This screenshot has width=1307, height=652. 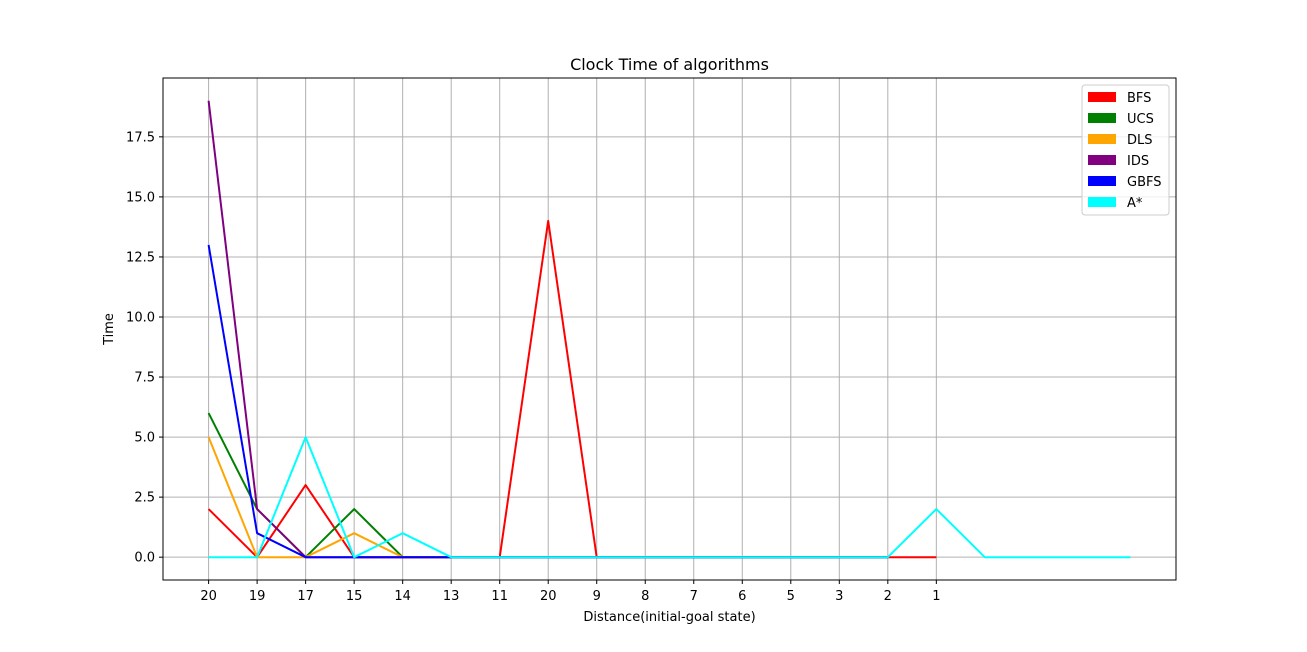 I want to click on legend-box, so click(x=1125, y=150).